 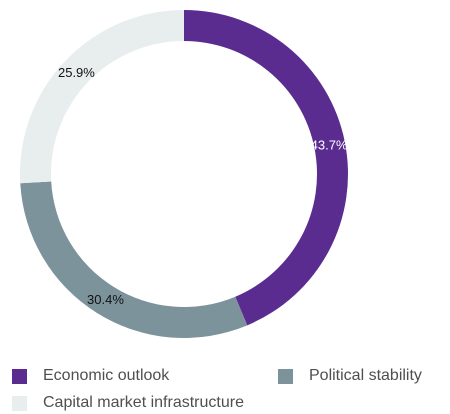 I want to click on legend-item-economic-outlook: Economic outlook, so click(x=90, y=376).